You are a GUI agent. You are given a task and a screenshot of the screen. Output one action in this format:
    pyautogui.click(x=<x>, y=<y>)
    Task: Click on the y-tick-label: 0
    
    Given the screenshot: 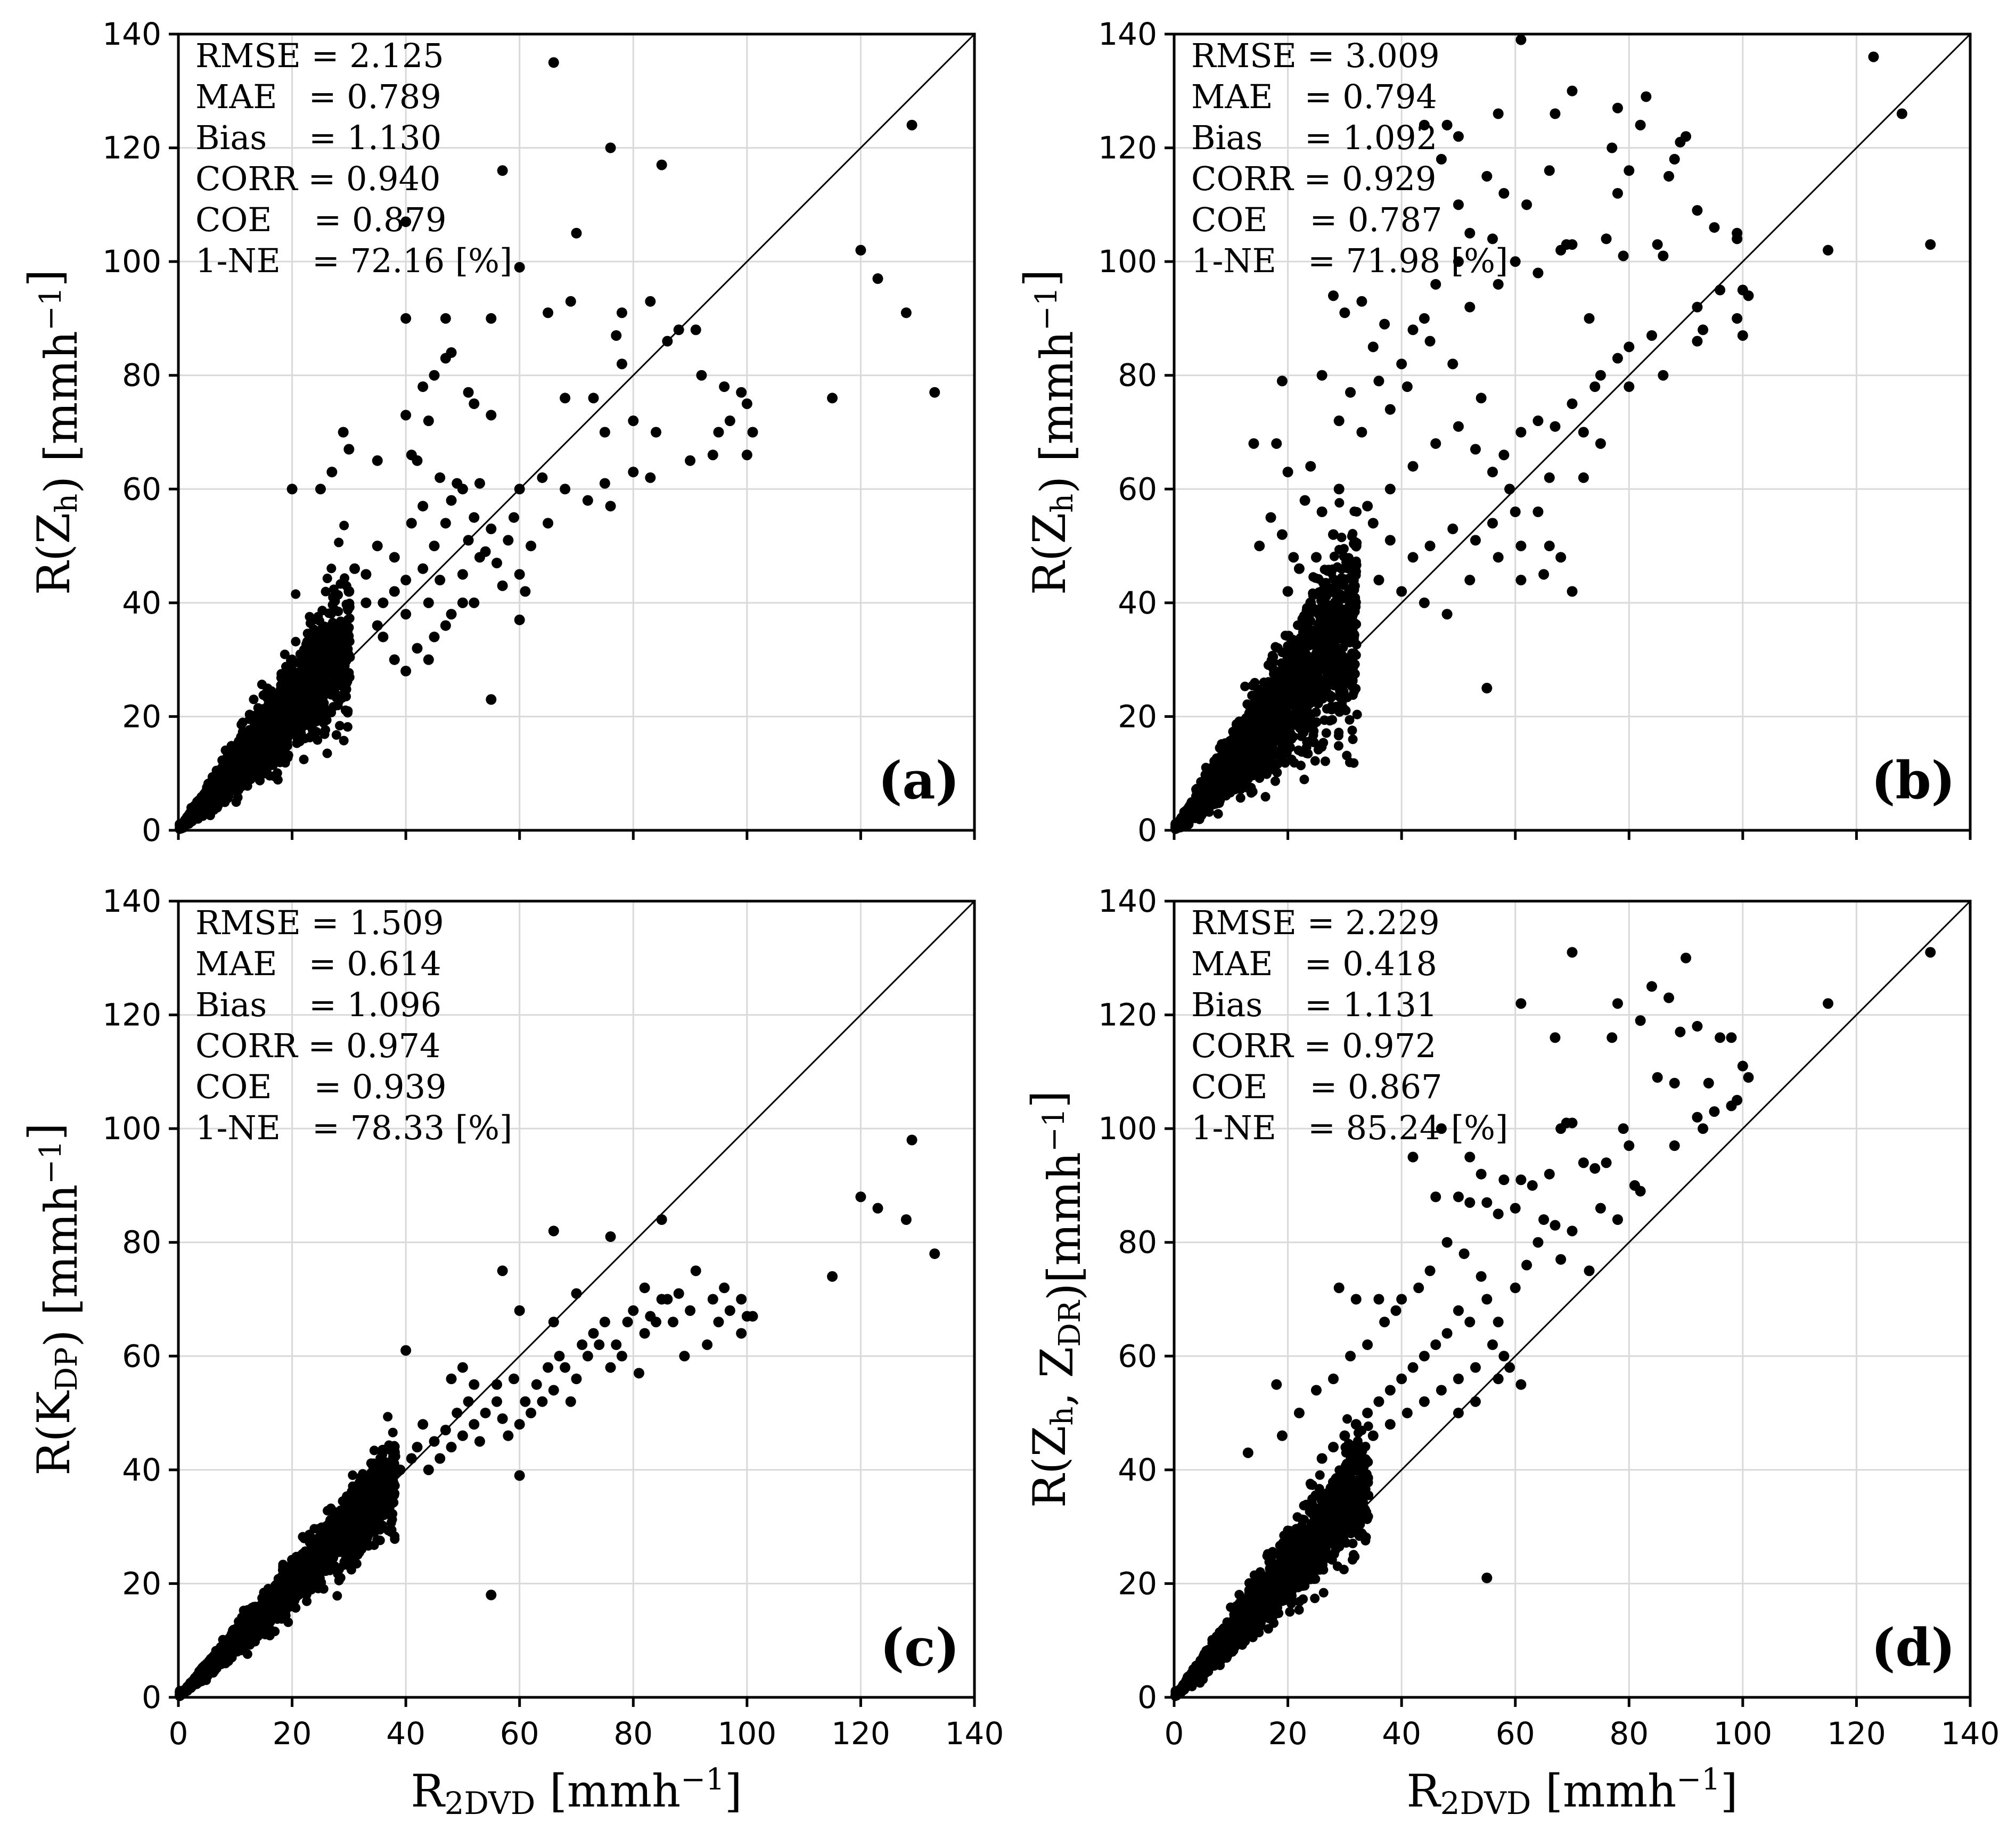 What is the action you would take?
    pyautogui.click(x=151, y=830)
    